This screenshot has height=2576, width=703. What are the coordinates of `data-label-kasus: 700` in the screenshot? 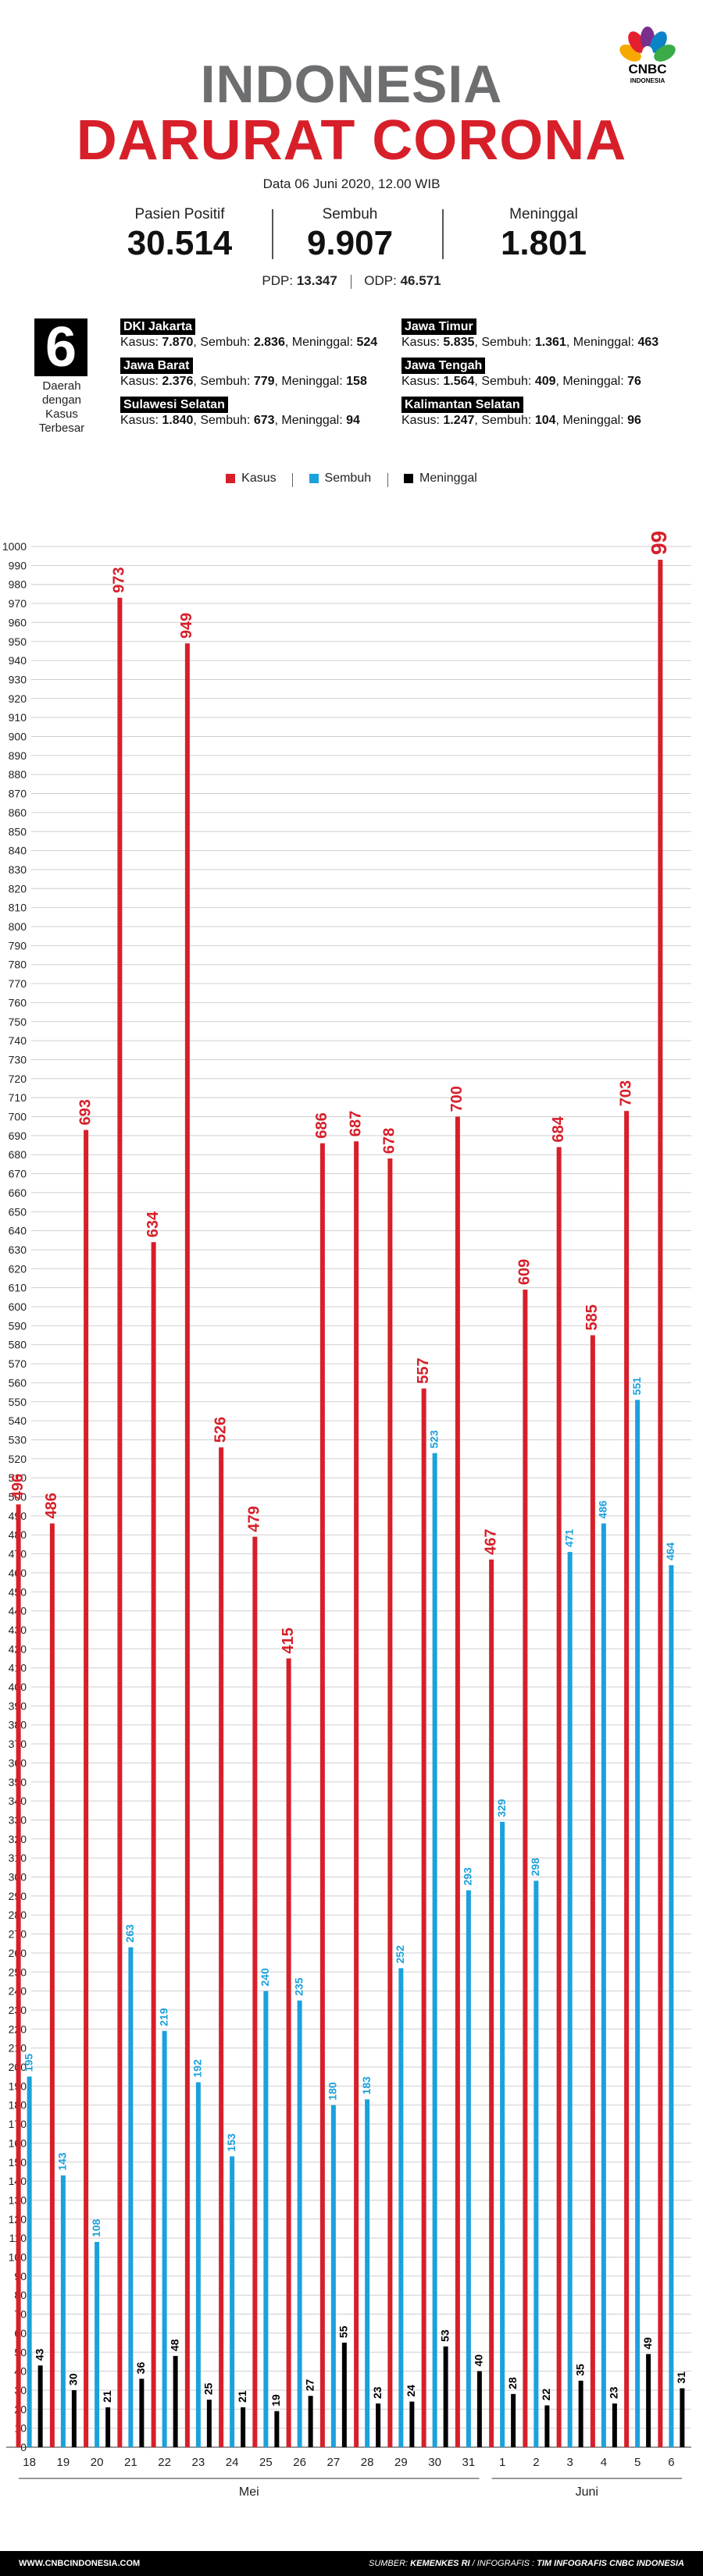 It's located at (457, 1099).